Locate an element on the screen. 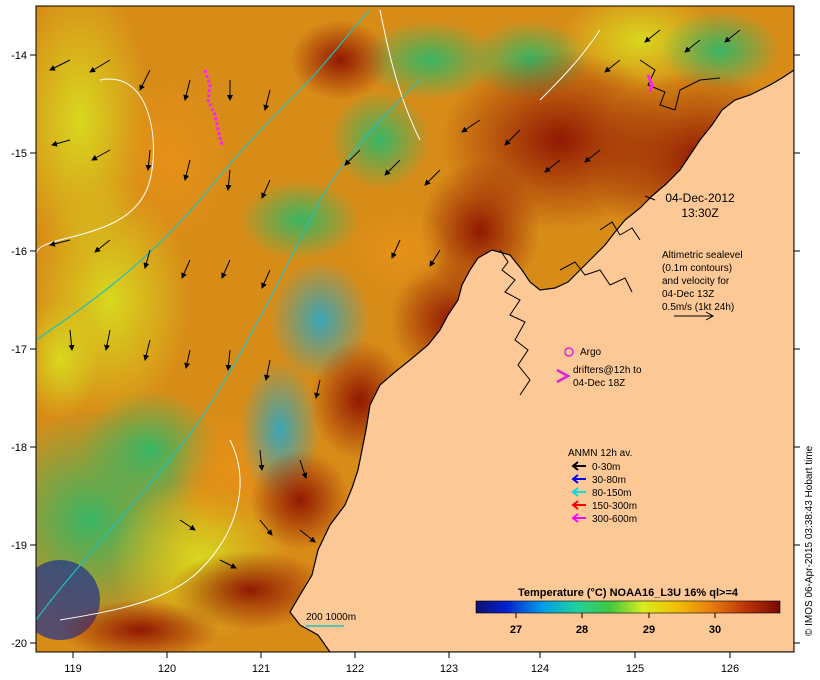  y-tick-label: -18 is located at coordinates (19, 448).